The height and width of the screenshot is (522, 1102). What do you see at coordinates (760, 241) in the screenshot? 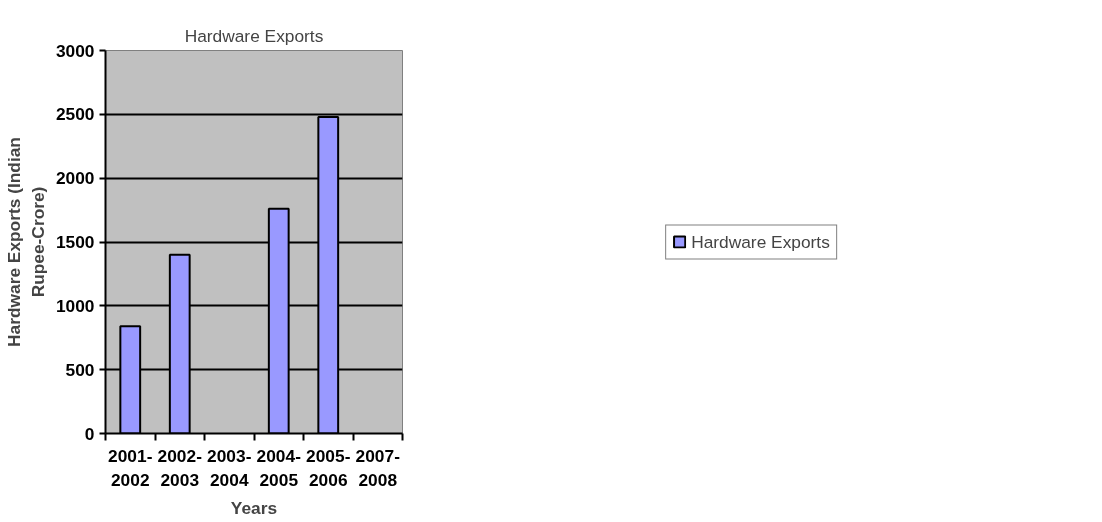
I see `legend-label: Hardware Exports` at bounding box center [760, 241].